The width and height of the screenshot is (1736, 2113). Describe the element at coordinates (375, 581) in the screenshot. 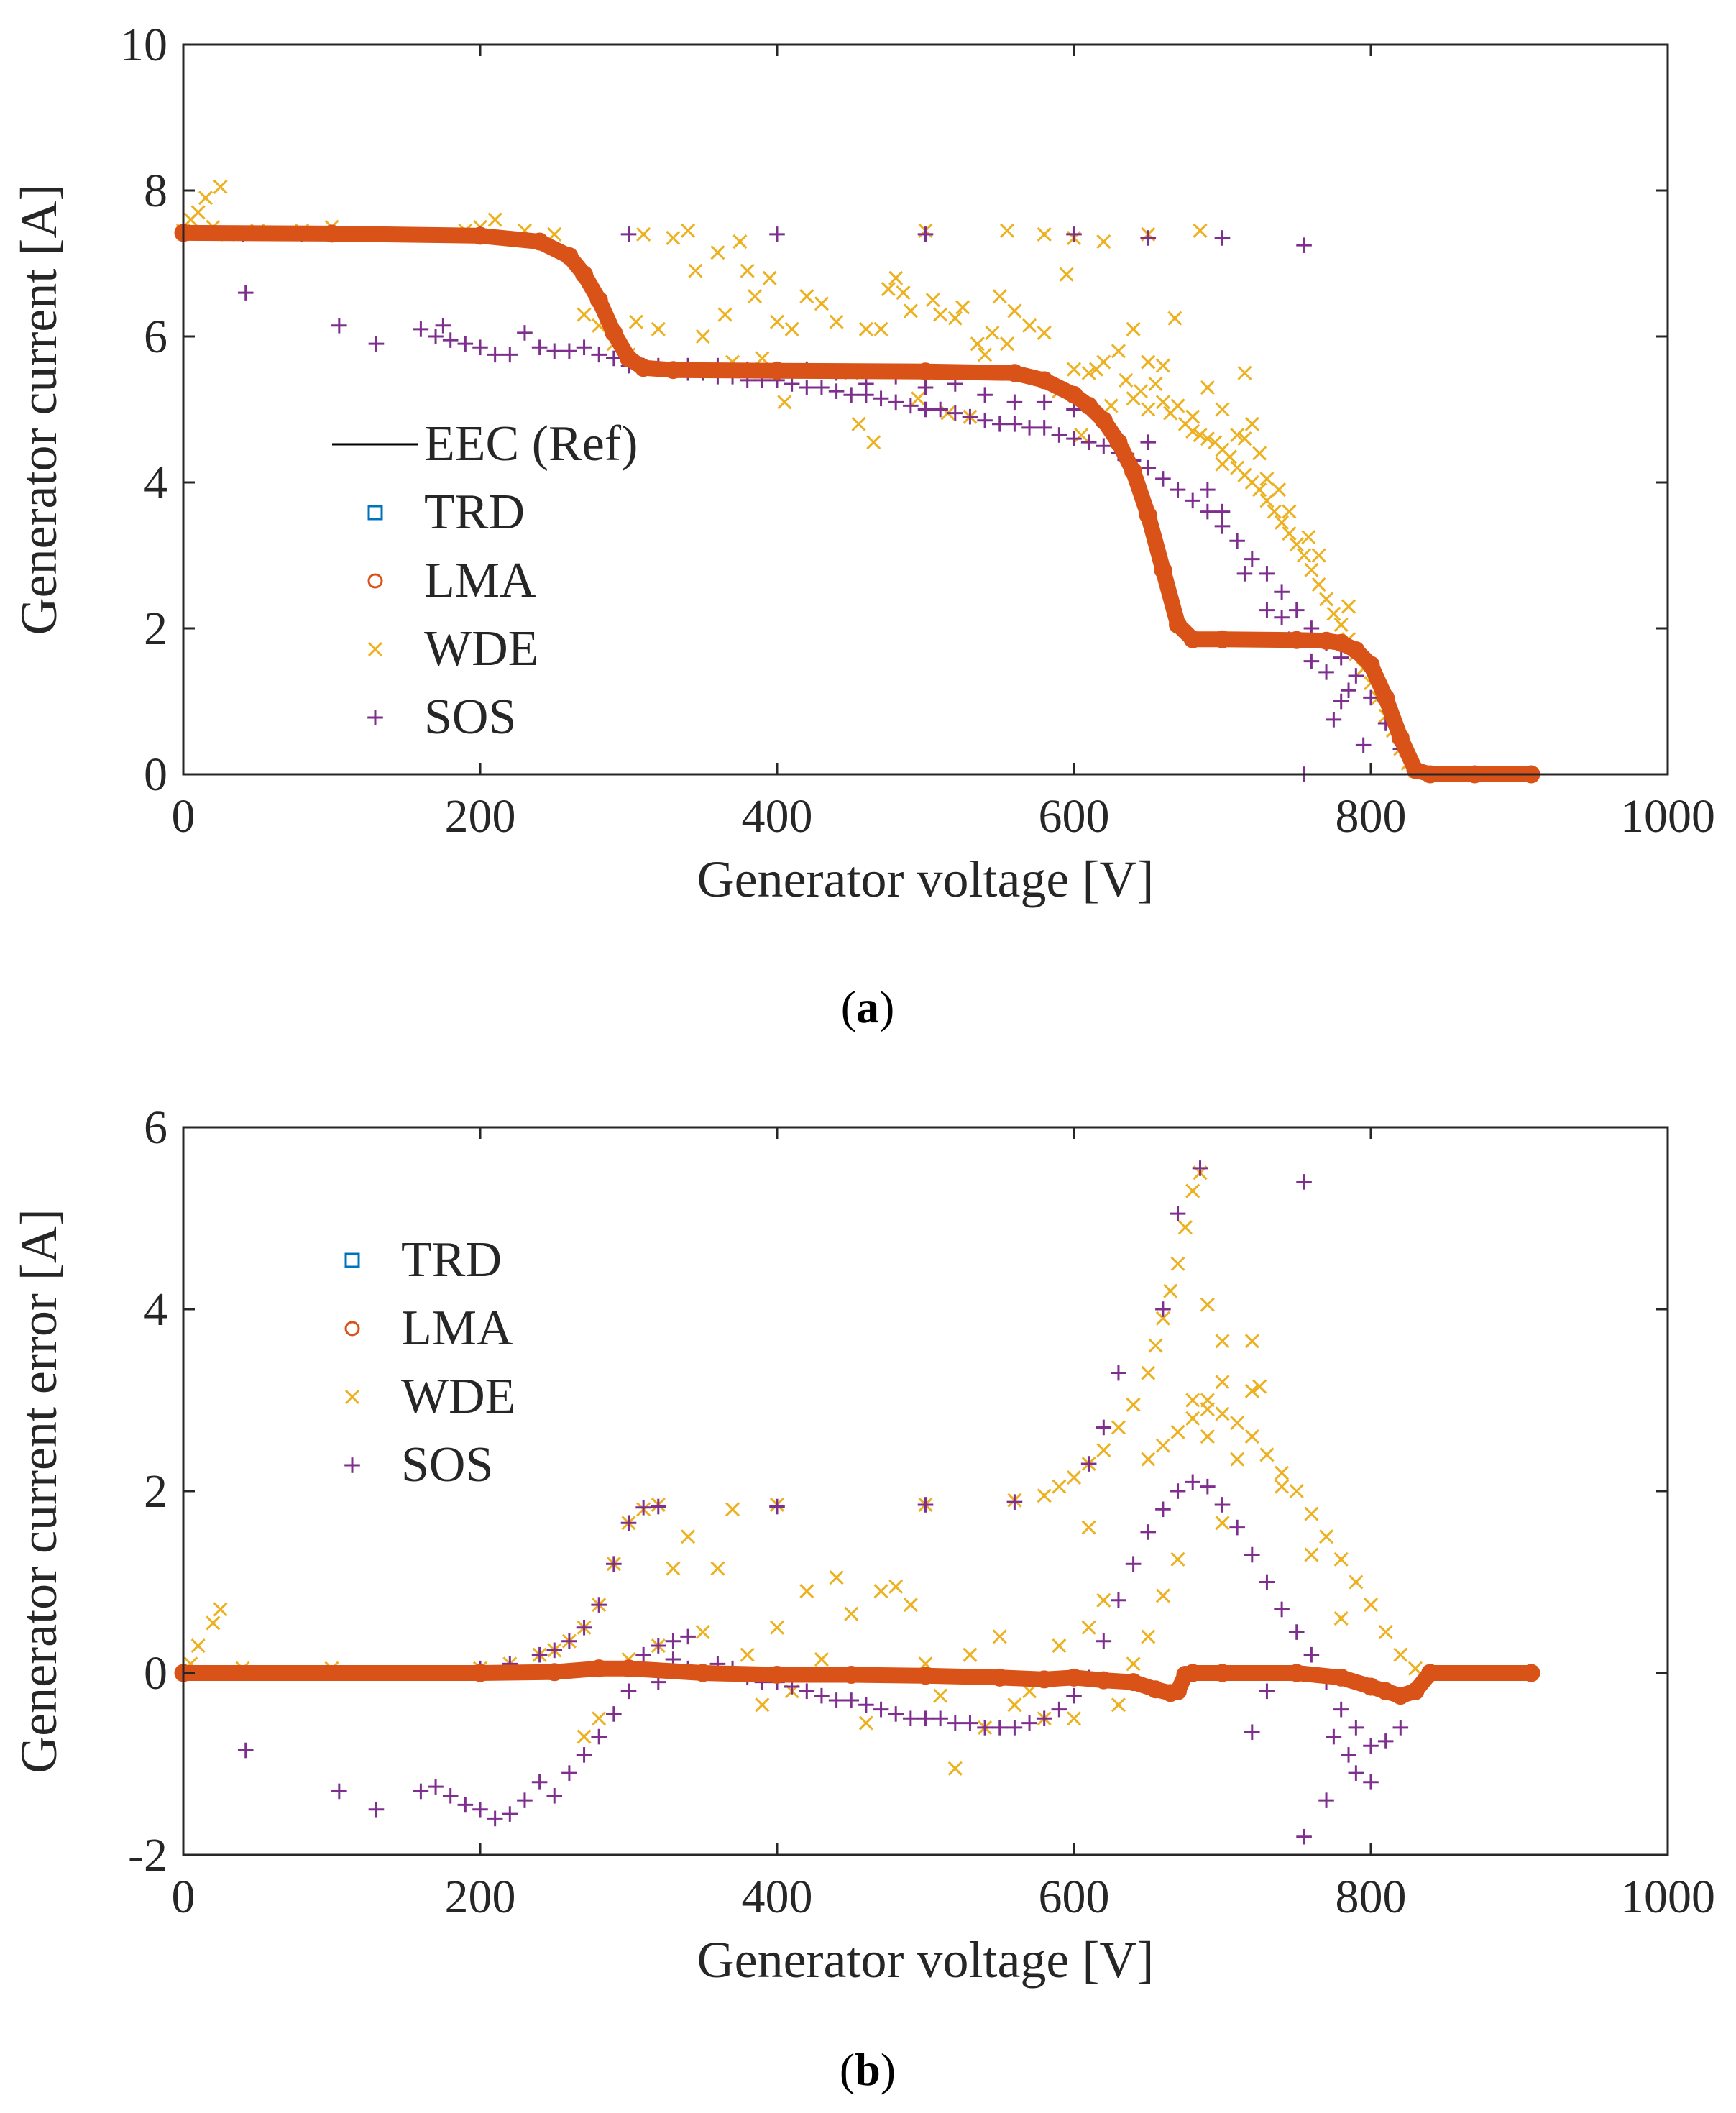

I see `a-legend-marker-lma` at that location.